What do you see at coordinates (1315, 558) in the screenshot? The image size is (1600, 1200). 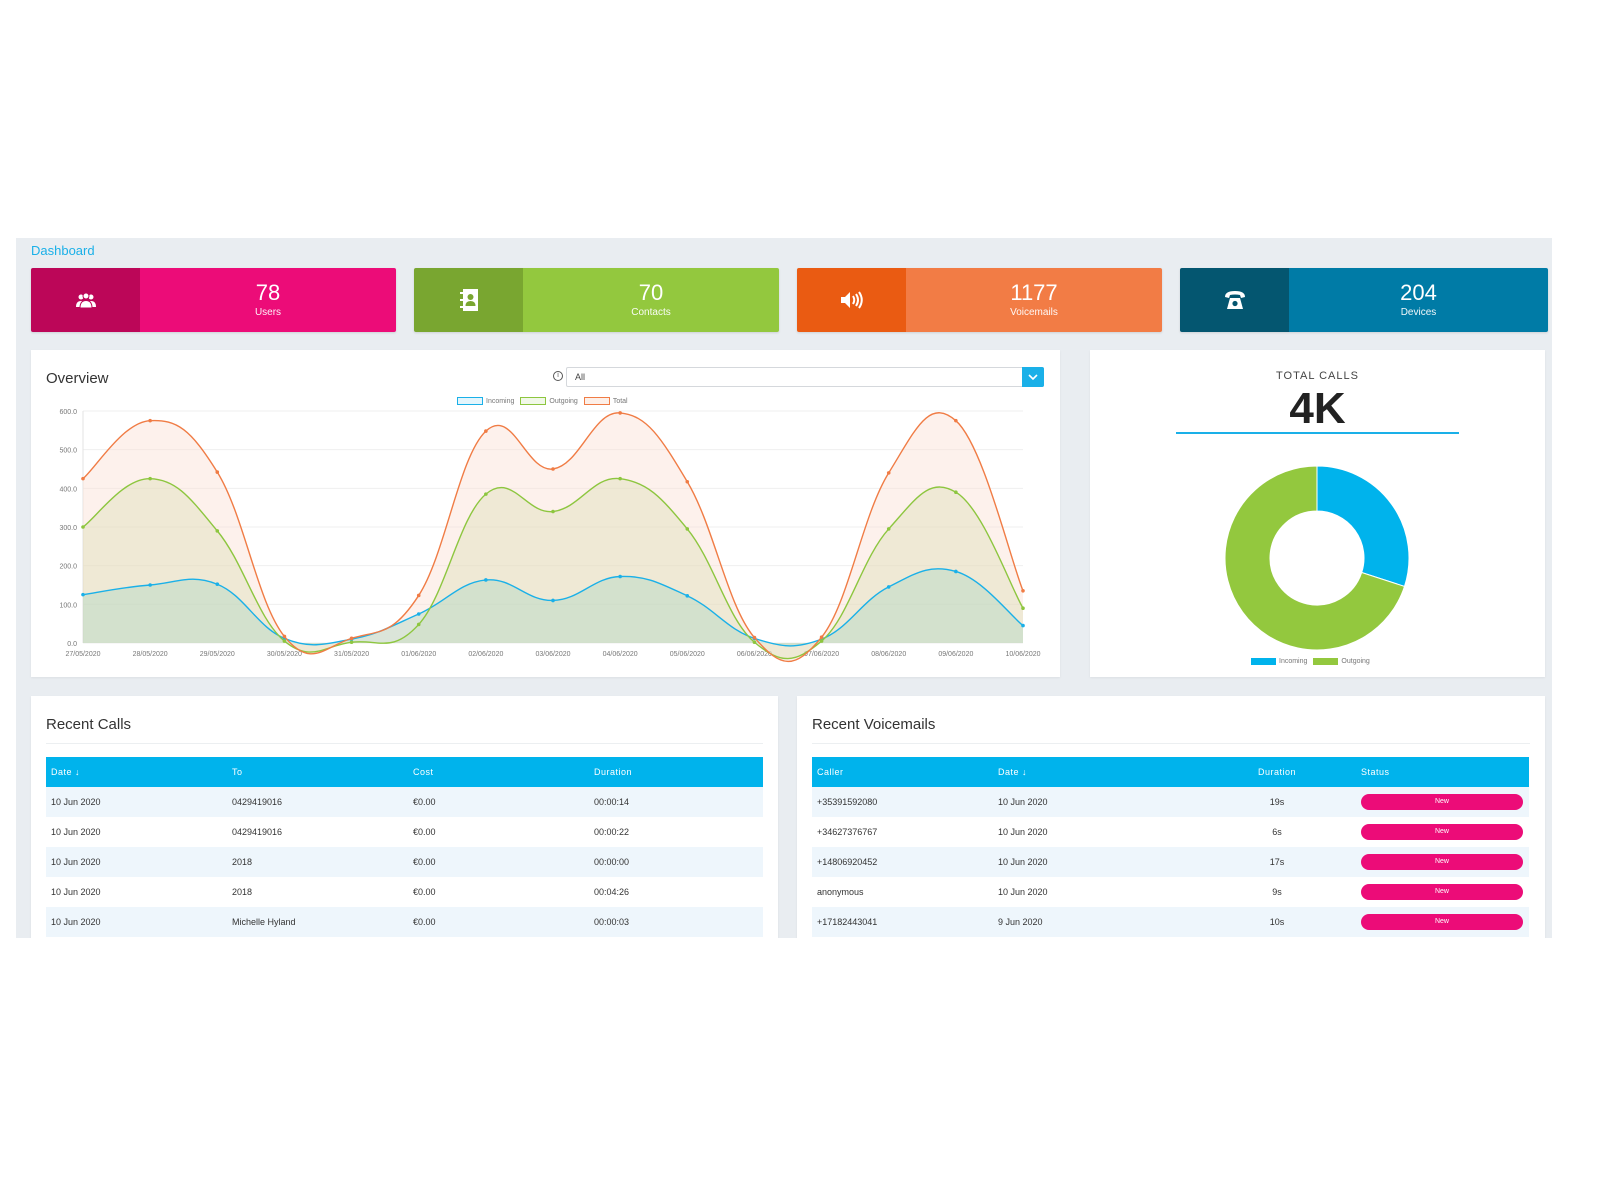 I see `donut-slice-outgoing` at bounding box center [1315, 558].